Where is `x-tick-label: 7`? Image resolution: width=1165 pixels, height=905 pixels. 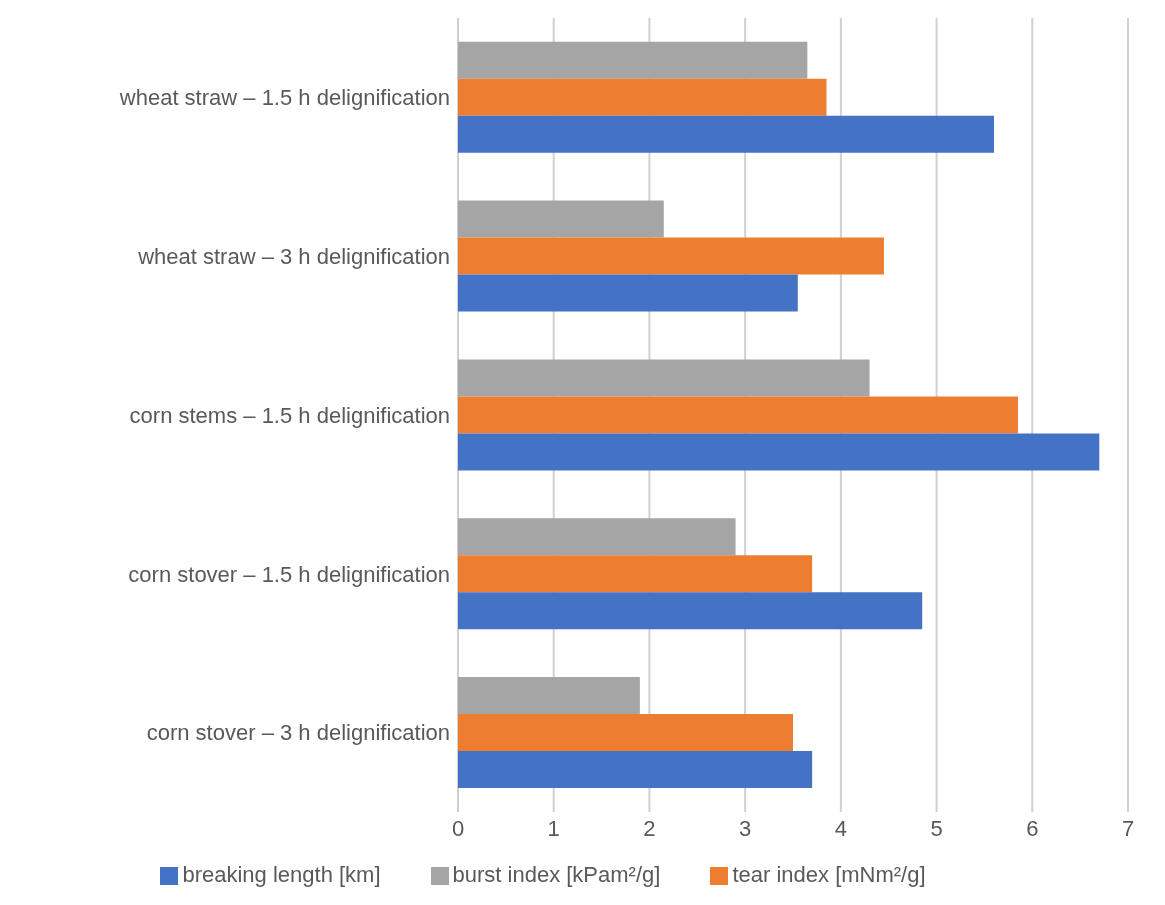
x-tick-label: 7 is located at coordinates (1128, 828).